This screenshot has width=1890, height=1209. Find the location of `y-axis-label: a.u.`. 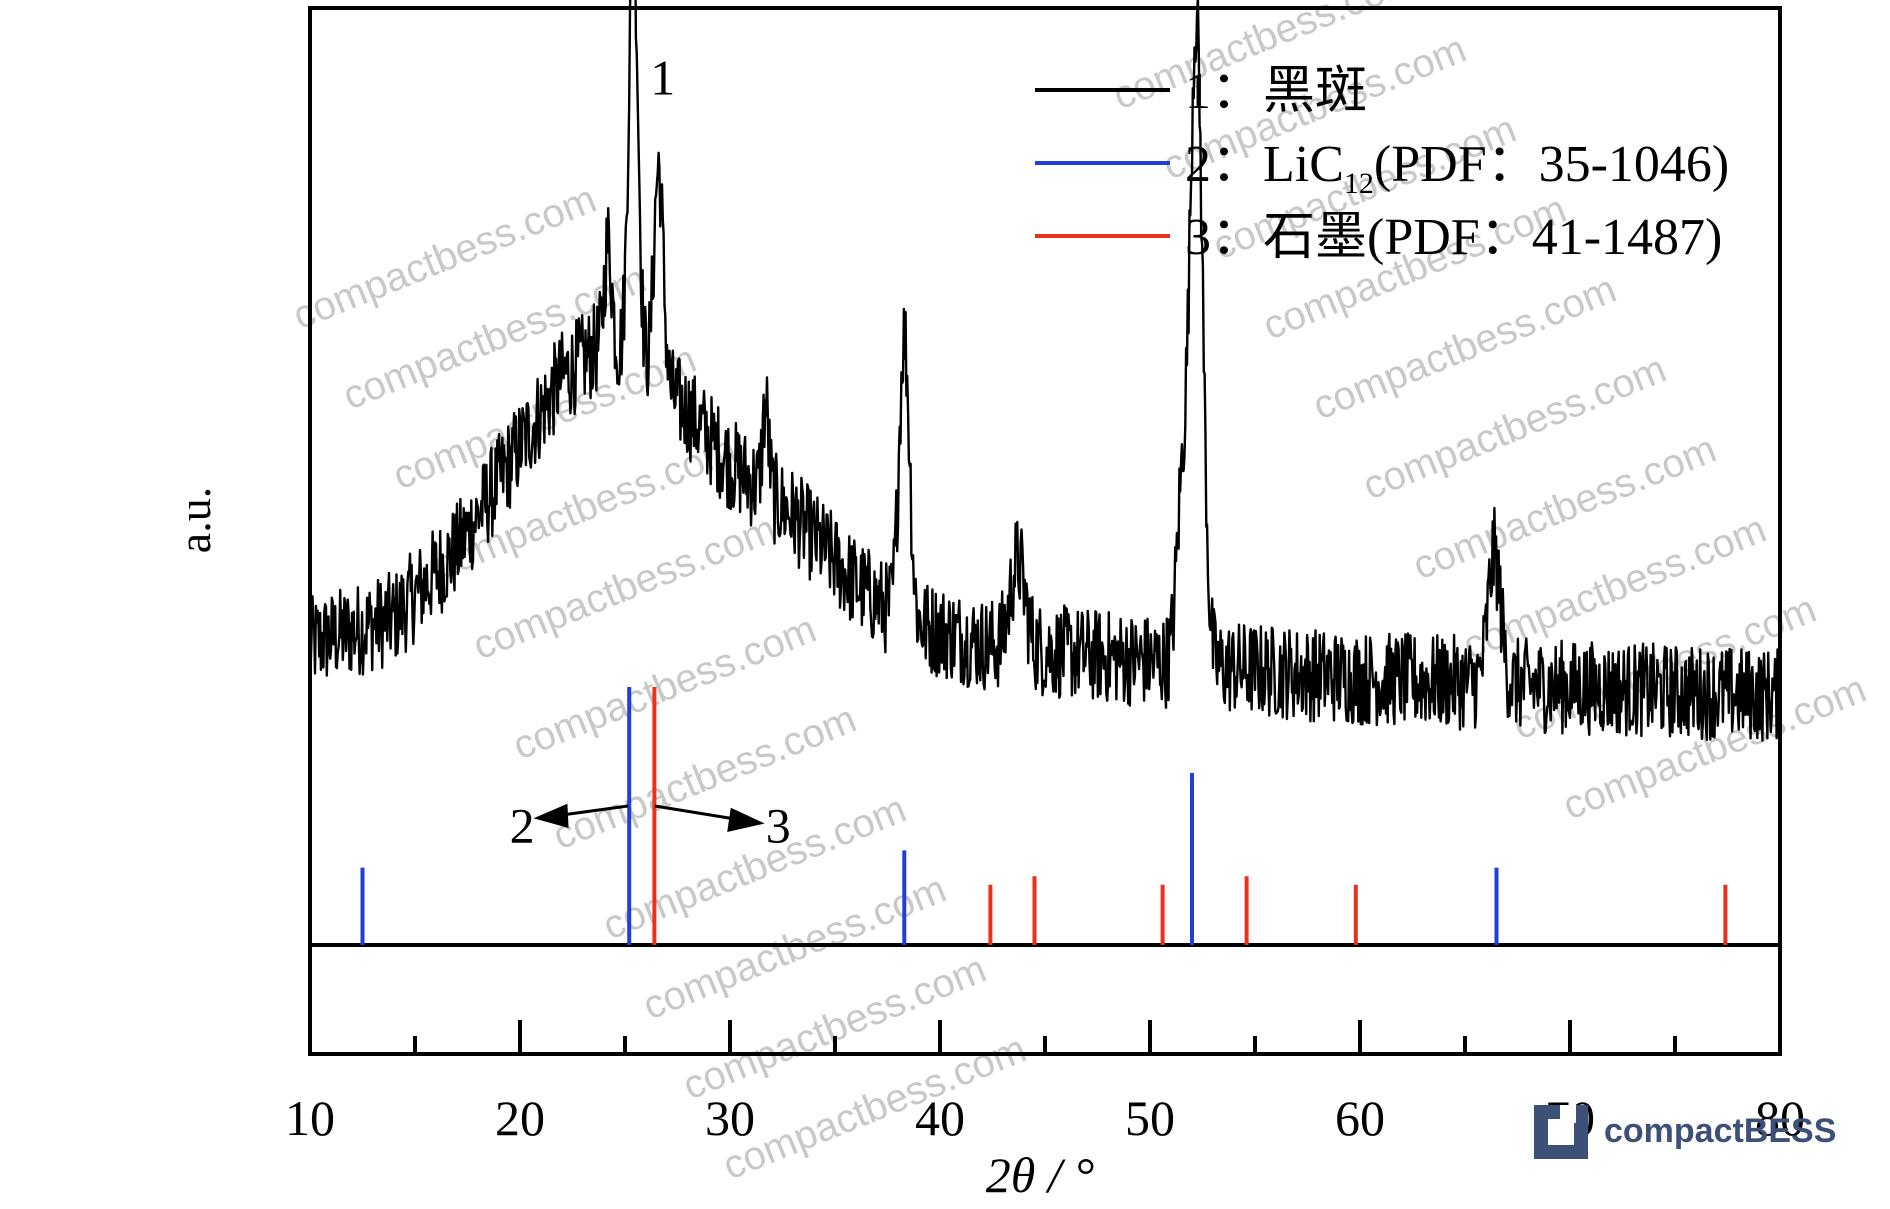

y-axis-label: a.u. is located at coordinates (194, 520).